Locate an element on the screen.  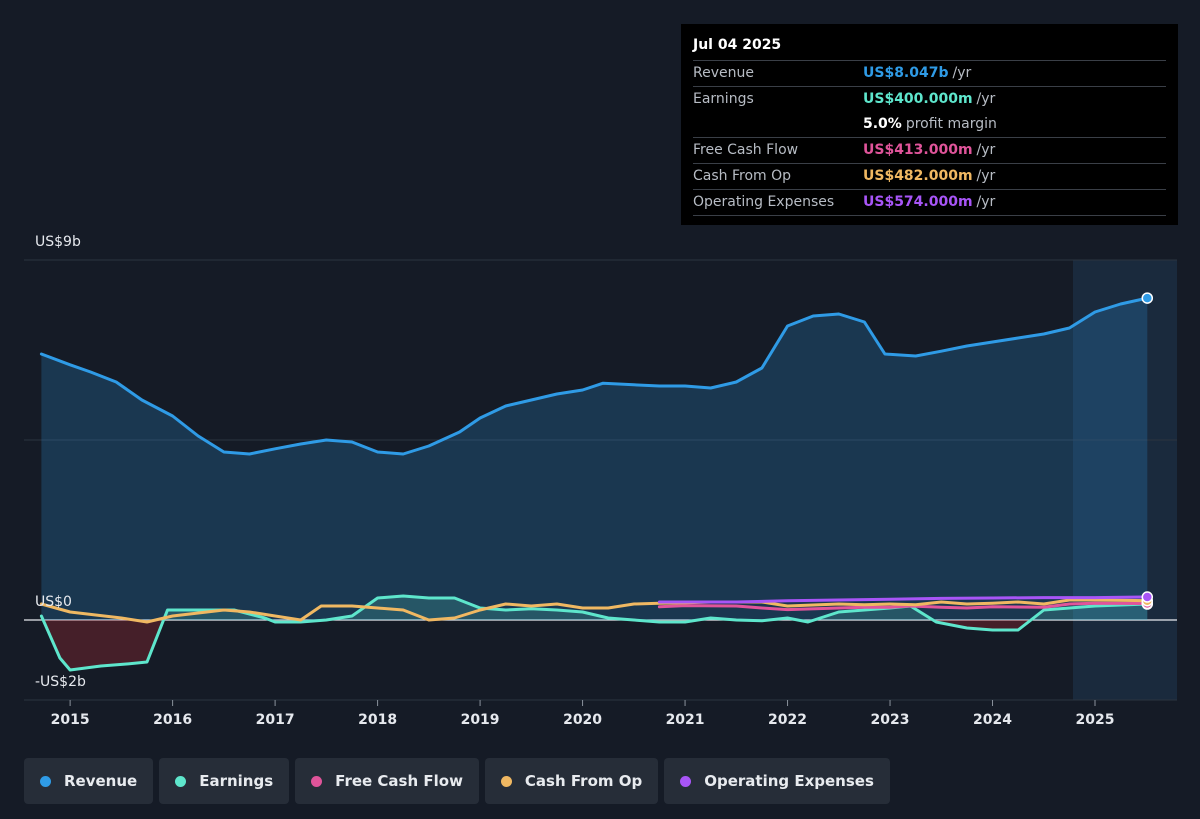
line-cash-from-op is located at coordinates (594, 611).